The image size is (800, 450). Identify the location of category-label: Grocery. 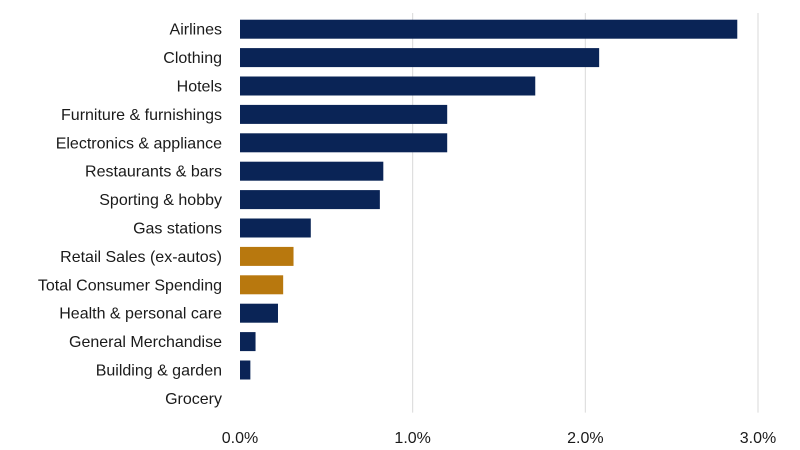
(193, 399).